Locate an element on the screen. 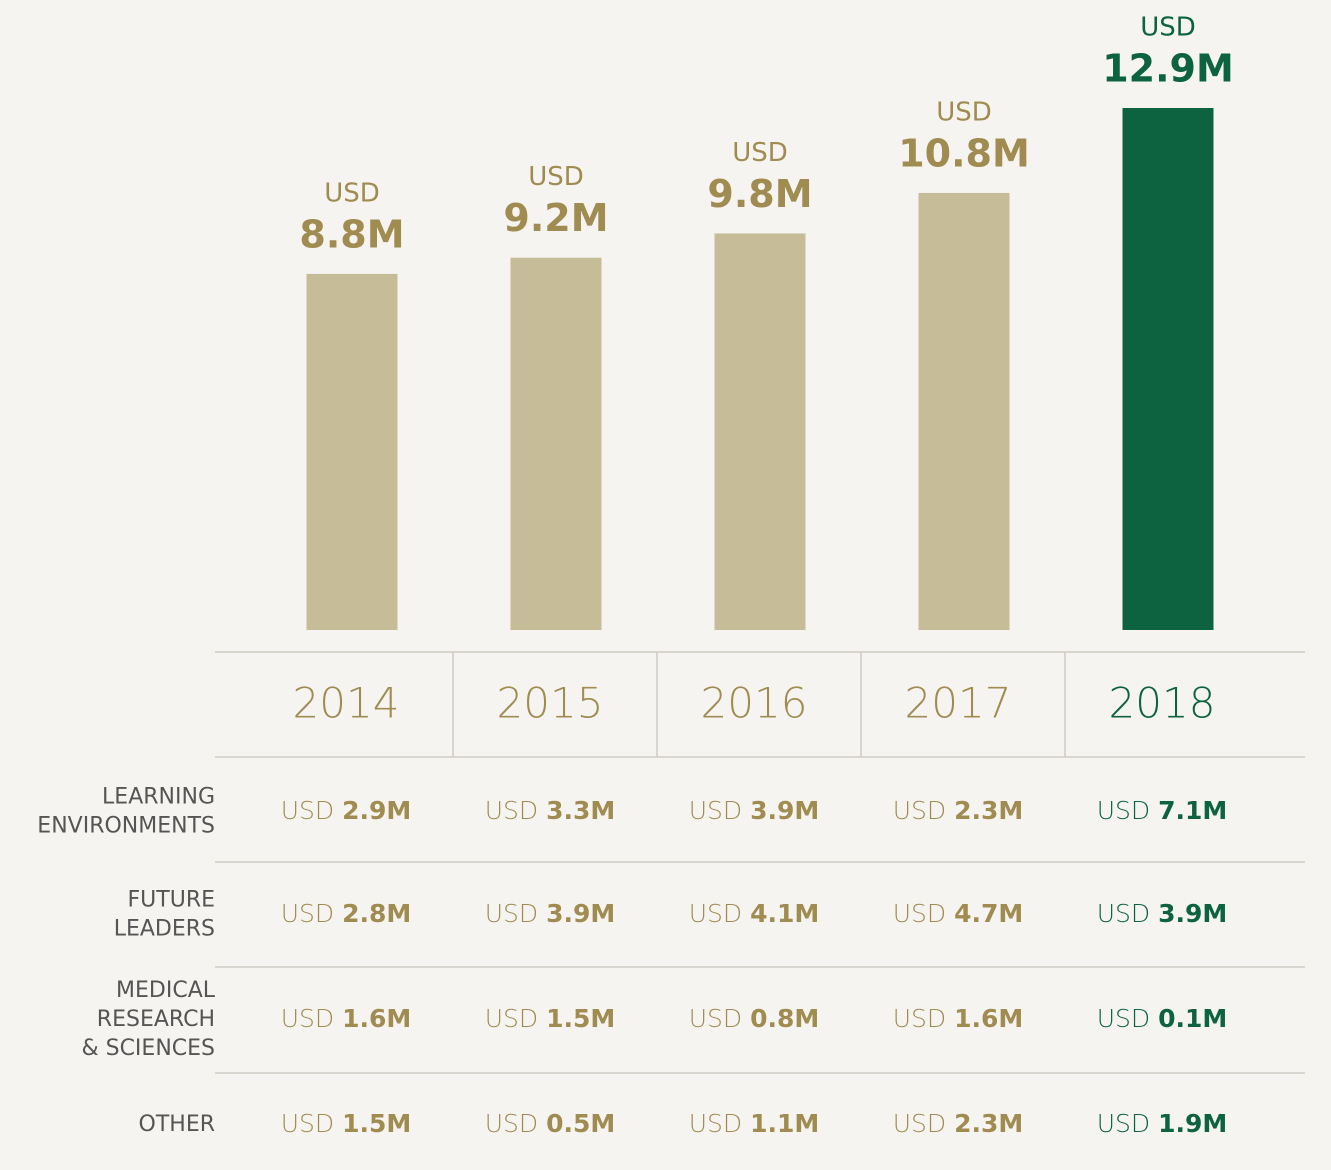 This screenshot has width=1331, height=1170. row-label: & SCIENCES is located at coordinates (148, 1048).